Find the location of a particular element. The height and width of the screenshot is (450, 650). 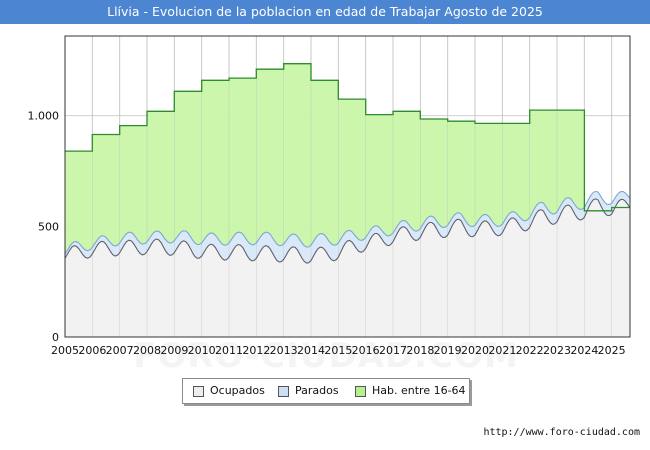

watermark: FORO-CIUDAD.COM is located at coordinates (326, 356).